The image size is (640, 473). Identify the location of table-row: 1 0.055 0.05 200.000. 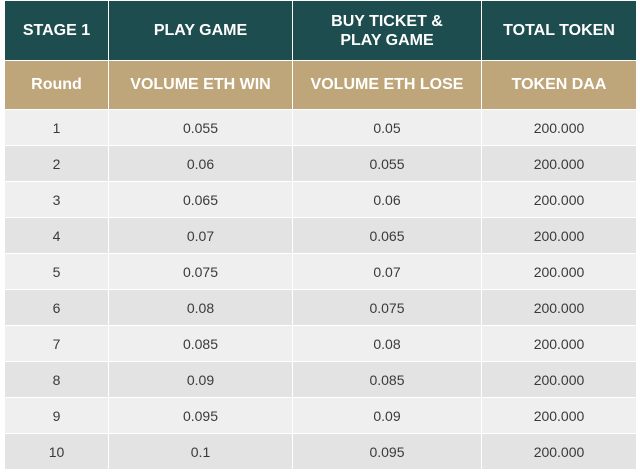
(320, 127).